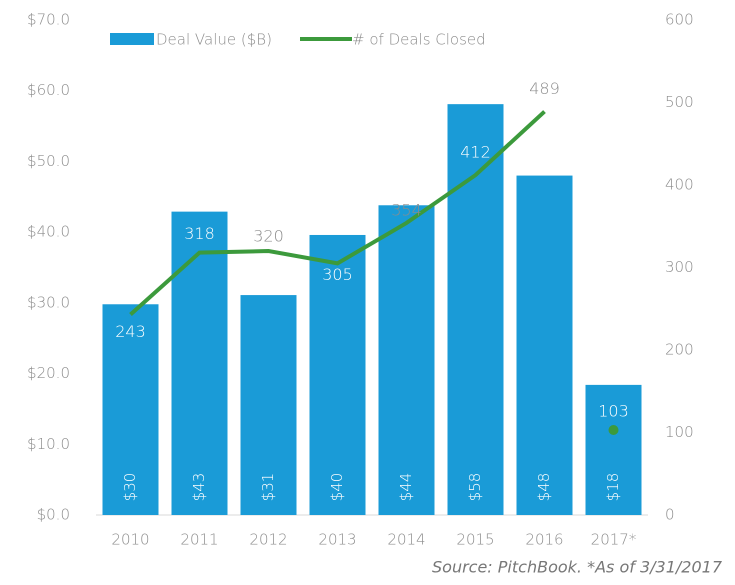  I want to click on x-tick-label: 2011, so click(199, 540).